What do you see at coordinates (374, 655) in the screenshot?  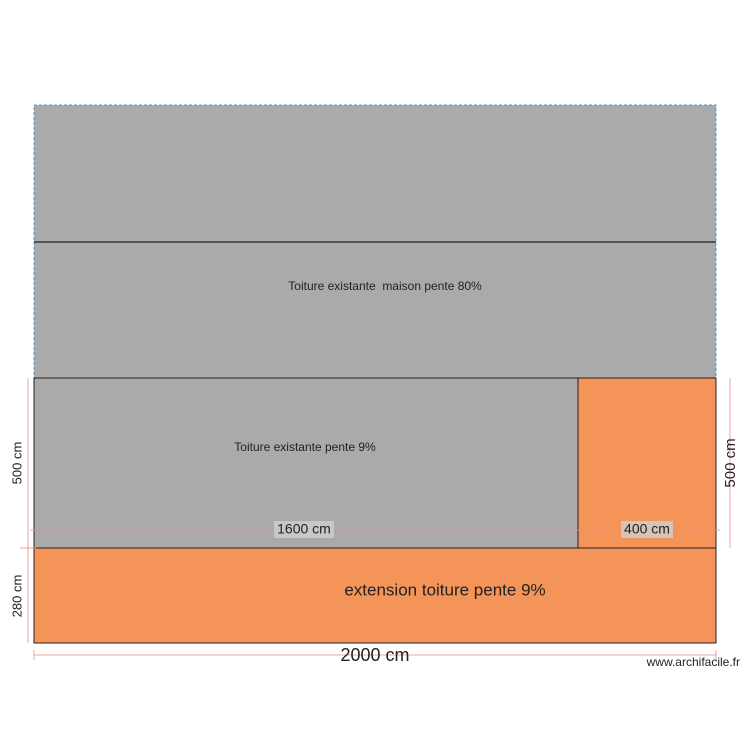 I see `dimension-label: 2000 cm` at bounding box center [374, 655].